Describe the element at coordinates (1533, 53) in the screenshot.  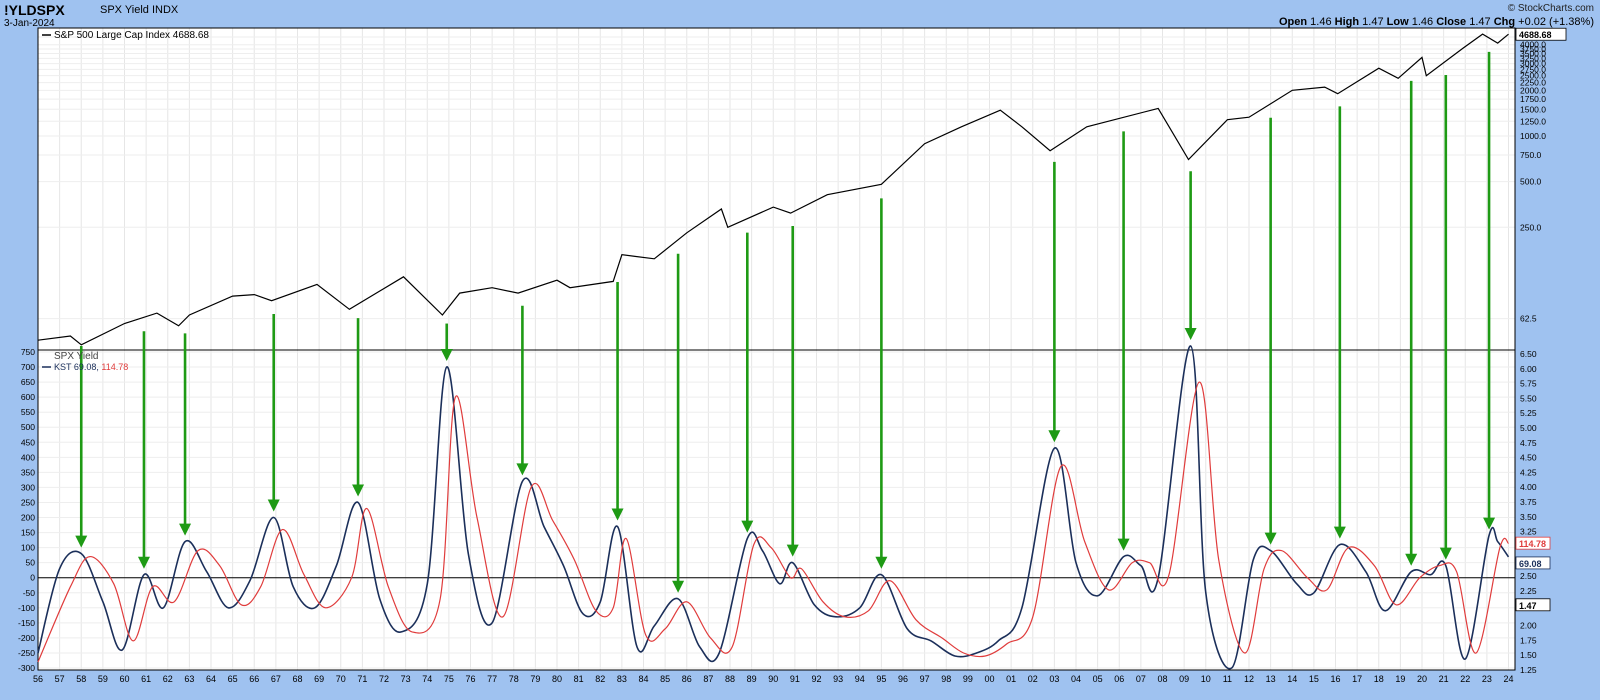
I see `top-y-tick-label: 3500.0` at that location.